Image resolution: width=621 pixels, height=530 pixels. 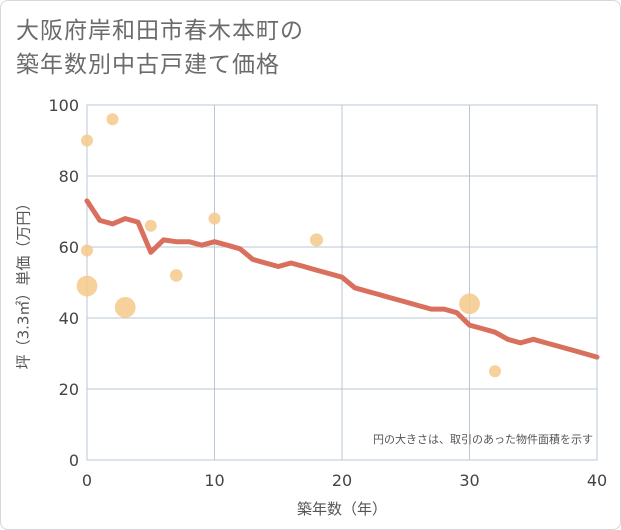 I want to click on x-axis-label: 築年数（年）, so click(x=342, y=509).